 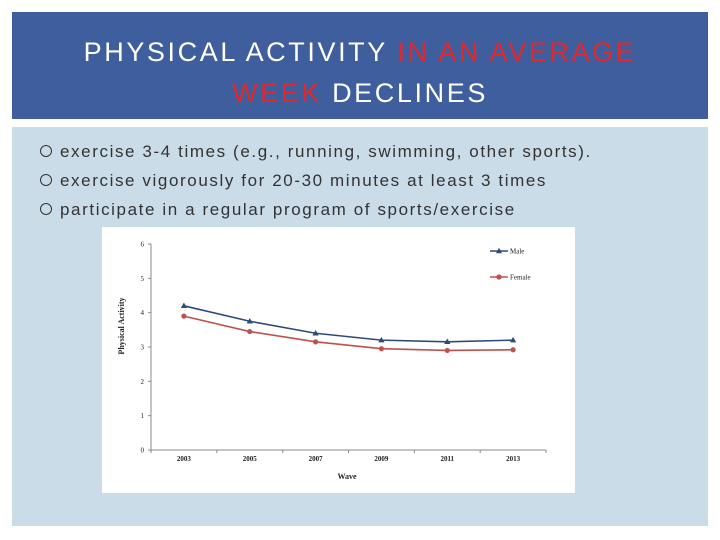 I want to click on title-text-2: DECLINES, so click(x=404, y=93).